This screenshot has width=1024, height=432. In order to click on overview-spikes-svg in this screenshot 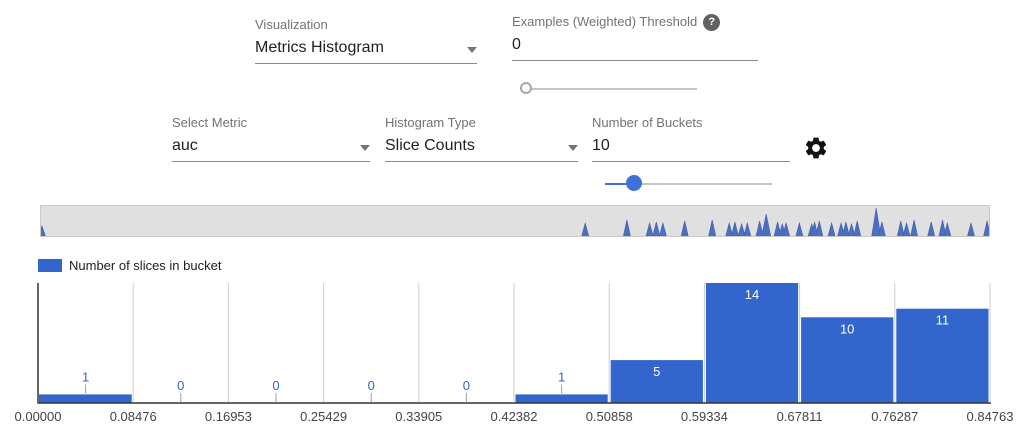, I will do `click(515, 221)`.